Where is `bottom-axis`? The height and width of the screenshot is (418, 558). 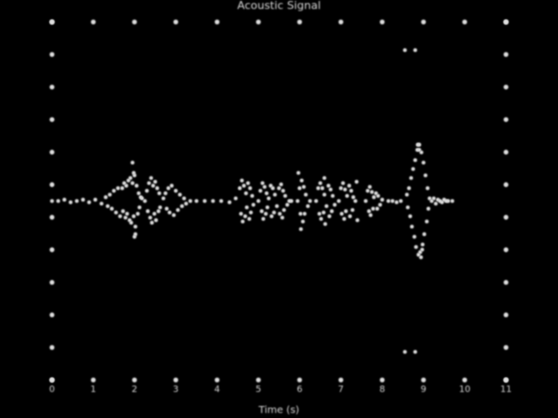 bottom-axis is located at coordinates (279, 380).